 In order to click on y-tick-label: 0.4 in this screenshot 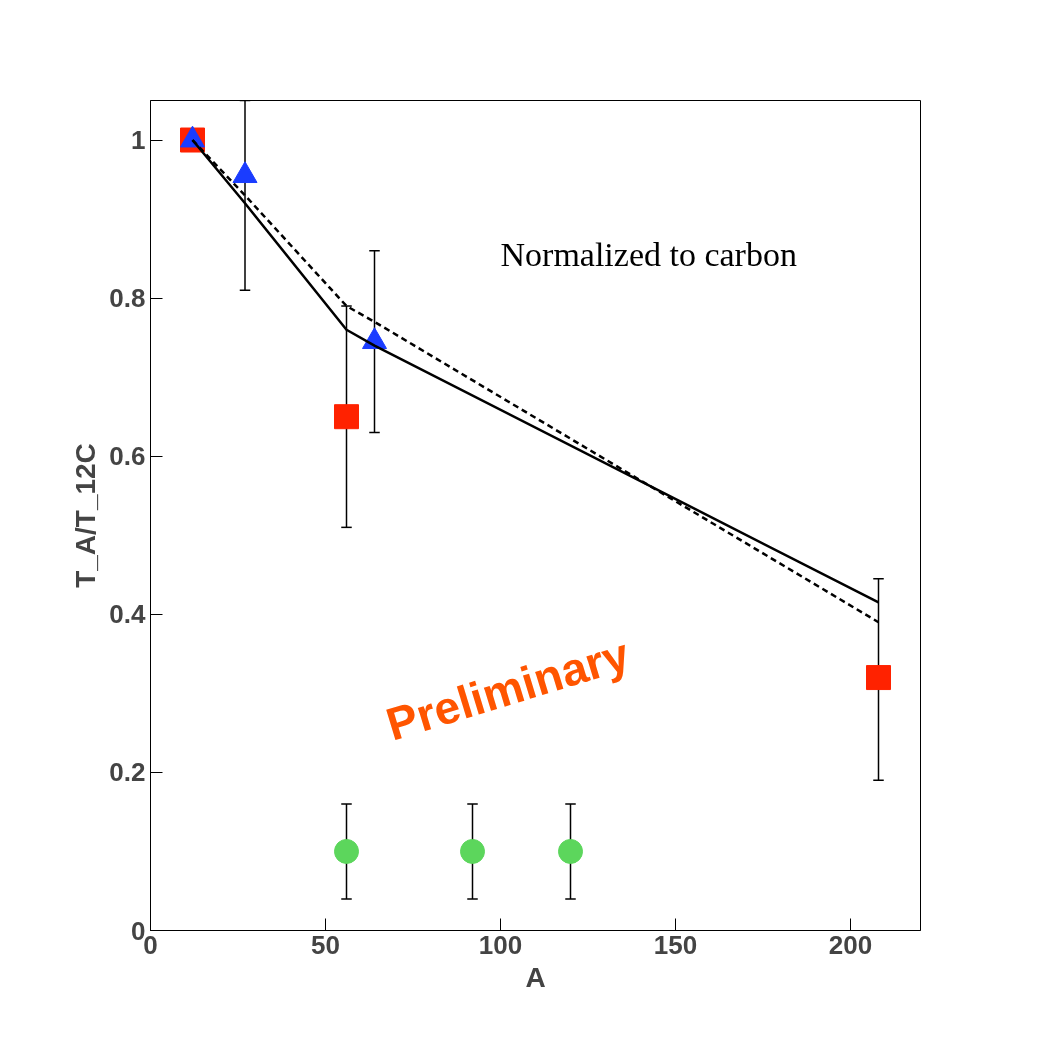, I will do `click(128, 614)`.